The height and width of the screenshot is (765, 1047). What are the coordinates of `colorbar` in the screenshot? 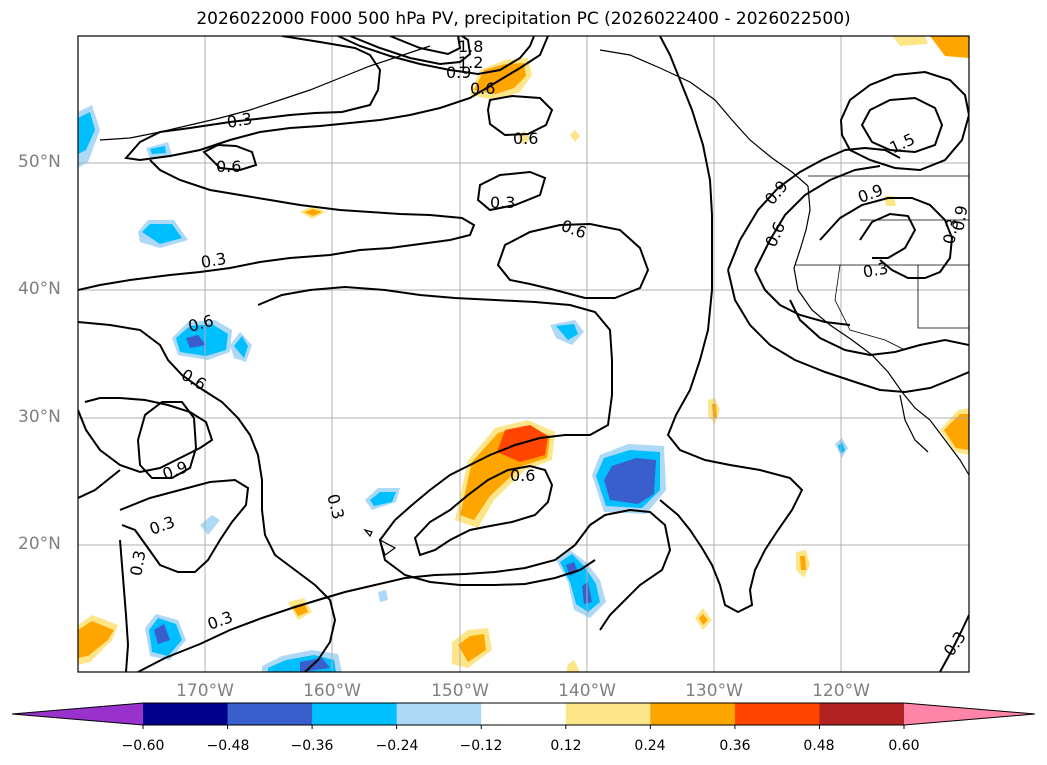 It's located at (523, 715).